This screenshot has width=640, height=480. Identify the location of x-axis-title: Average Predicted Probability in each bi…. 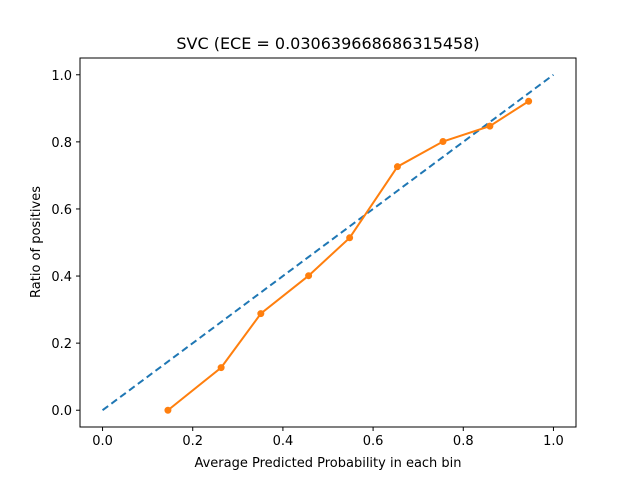
(327, 463).